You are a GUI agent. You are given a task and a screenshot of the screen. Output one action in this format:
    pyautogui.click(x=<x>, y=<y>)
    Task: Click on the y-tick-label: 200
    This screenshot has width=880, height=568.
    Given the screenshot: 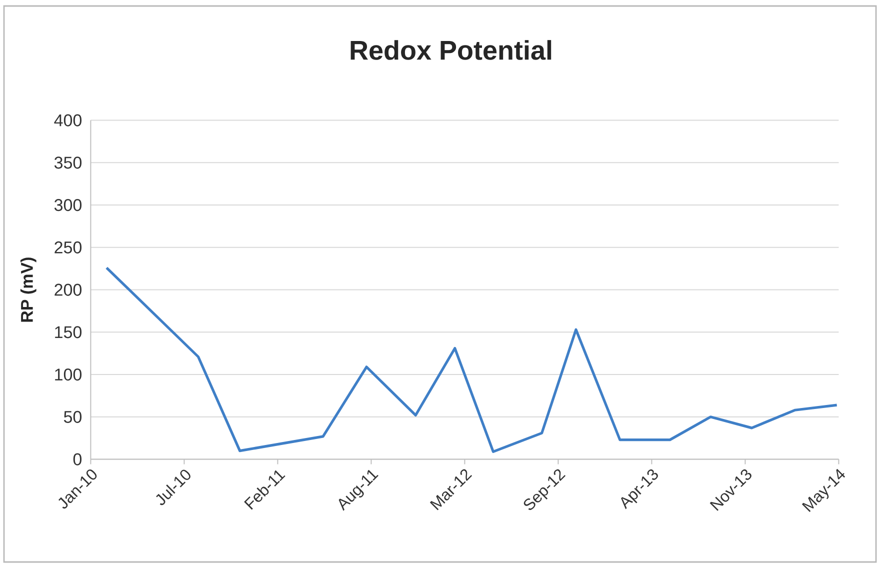 What is the action you would take?
    pyautogui.click(x=68, y=290)
    